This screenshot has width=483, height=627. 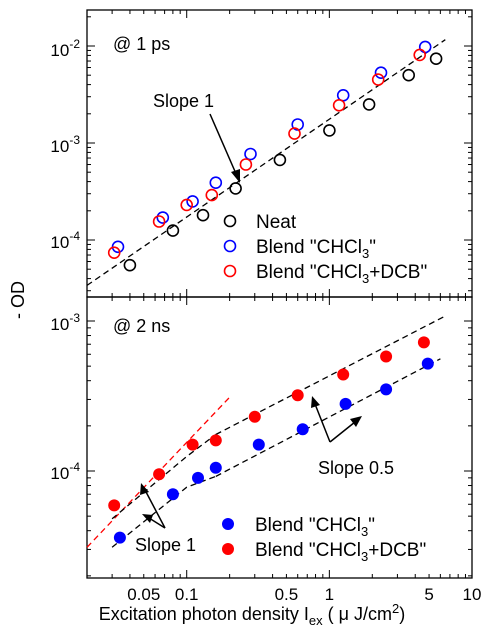 I want to click on legend-label-blend-chcl3-dcb: Blend "CHCl3+DCB", so click(x=341, y=274).